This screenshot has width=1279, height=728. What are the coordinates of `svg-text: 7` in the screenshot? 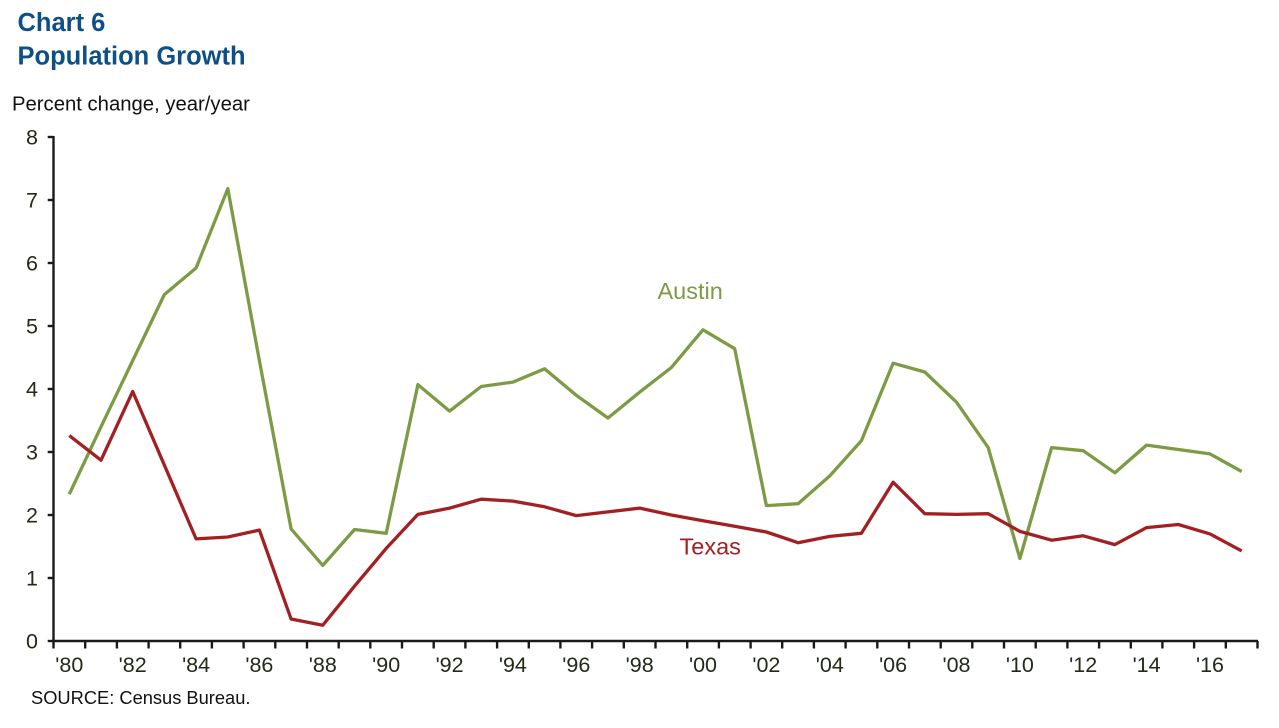 It's located at (32, 200).